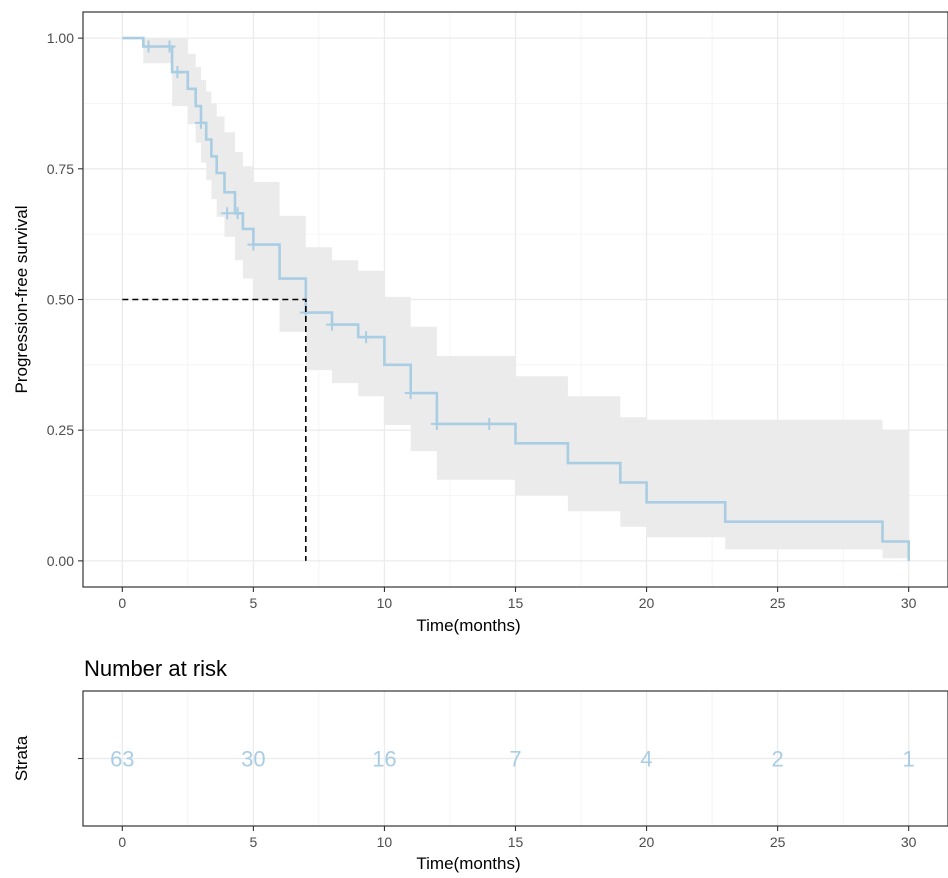 Image resolution: width=948 pixels, height=878 pixels. Describe the element at coordinates (778, 842) in the screenshot. I see `risk-x-tick-label-5: 25` at that location.